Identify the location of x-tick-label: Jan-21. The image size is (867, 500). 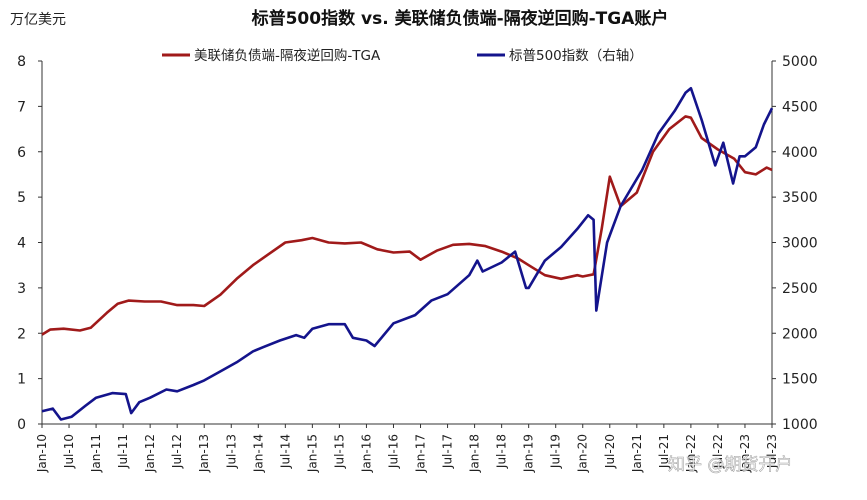
(637, 453).